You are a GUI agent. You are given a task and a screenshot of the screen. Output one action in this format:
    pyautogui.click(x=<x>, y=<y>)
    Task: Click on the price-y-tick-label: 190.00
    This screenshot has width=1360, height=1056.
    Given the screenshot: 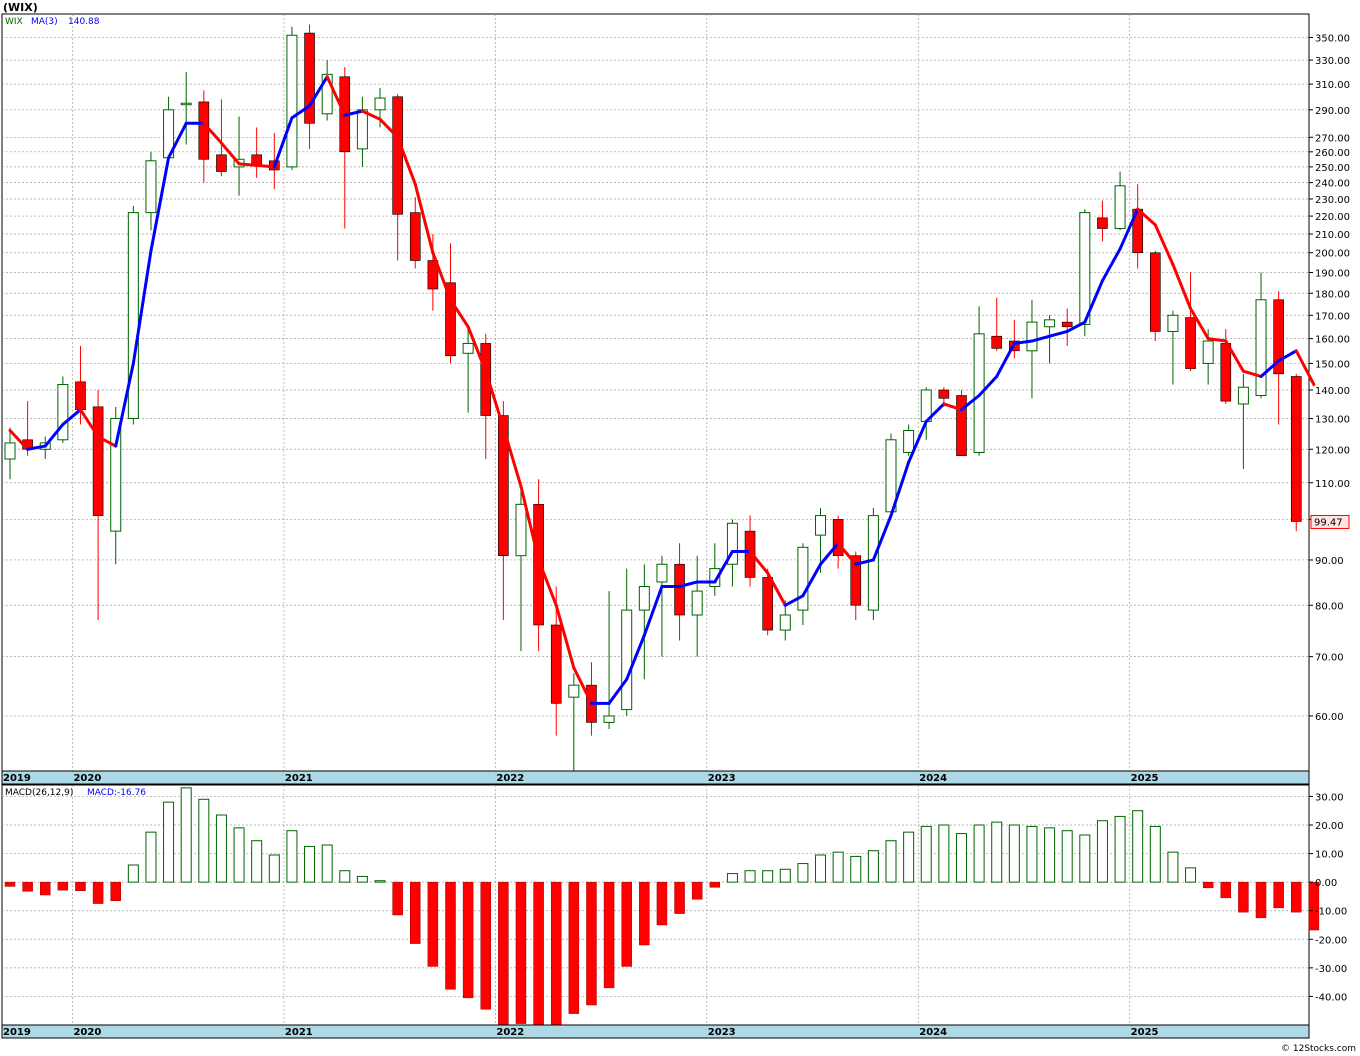 What is the action you would take?
    pyautogui.click(x=1332, y=273)
    